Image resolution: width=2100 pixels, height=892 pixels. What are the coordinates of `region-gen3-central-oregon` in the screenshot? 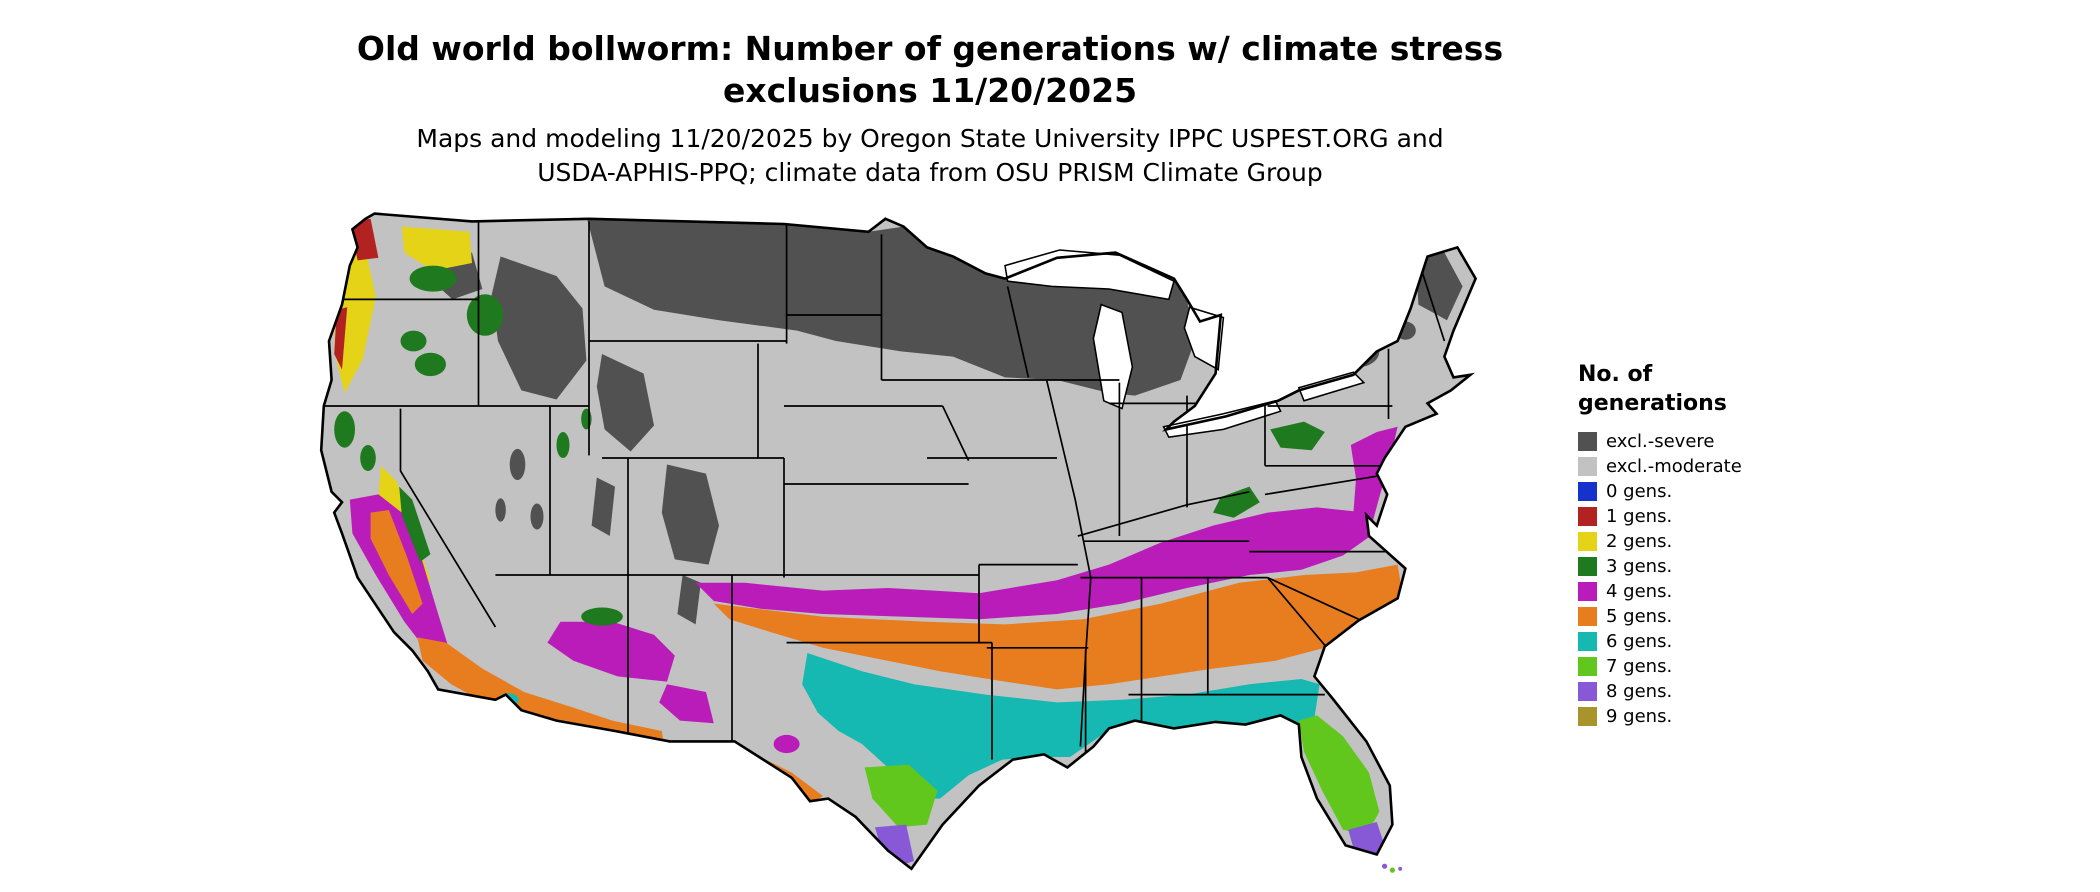 It's located at (413, 341).